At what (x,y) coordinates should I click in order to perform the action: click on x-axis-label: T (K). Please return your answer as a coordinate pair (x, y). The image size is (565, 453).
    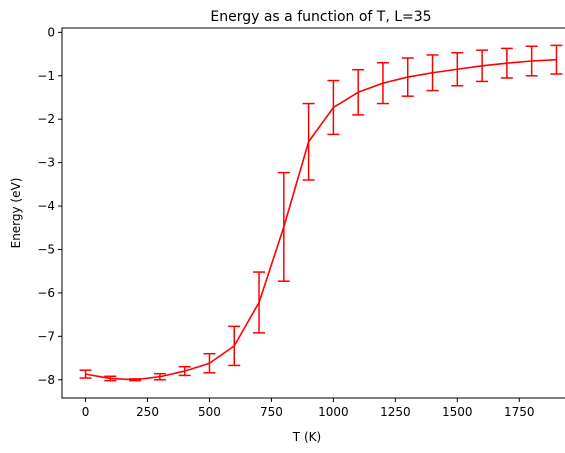
    Looking at the image, I should click on (306, 437).